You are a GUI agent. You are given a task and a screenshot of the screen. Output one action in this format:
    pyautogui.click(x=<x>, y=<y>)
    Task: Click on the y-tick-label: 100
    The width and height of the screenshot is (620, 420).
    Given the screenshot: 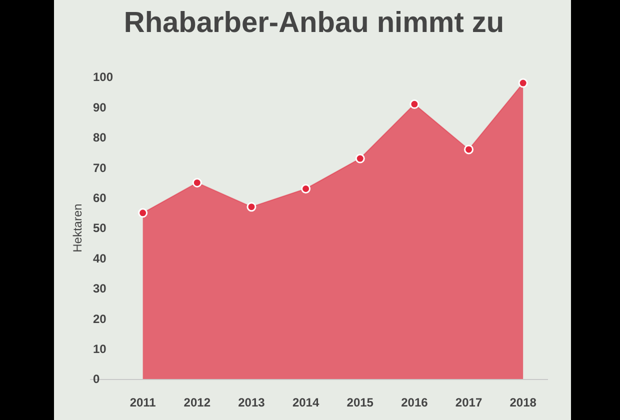 What is the action you would take?
    pyautogui.click(x=103, y=77)
    